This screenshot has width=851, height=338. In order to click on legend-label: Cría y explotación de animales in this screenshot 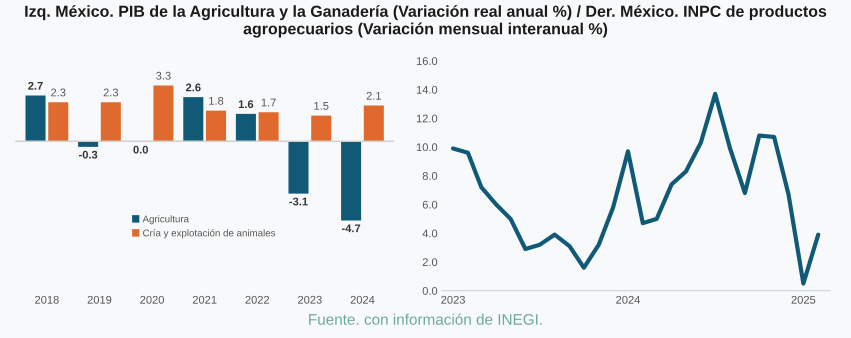, I will do `click(209, 233)`.